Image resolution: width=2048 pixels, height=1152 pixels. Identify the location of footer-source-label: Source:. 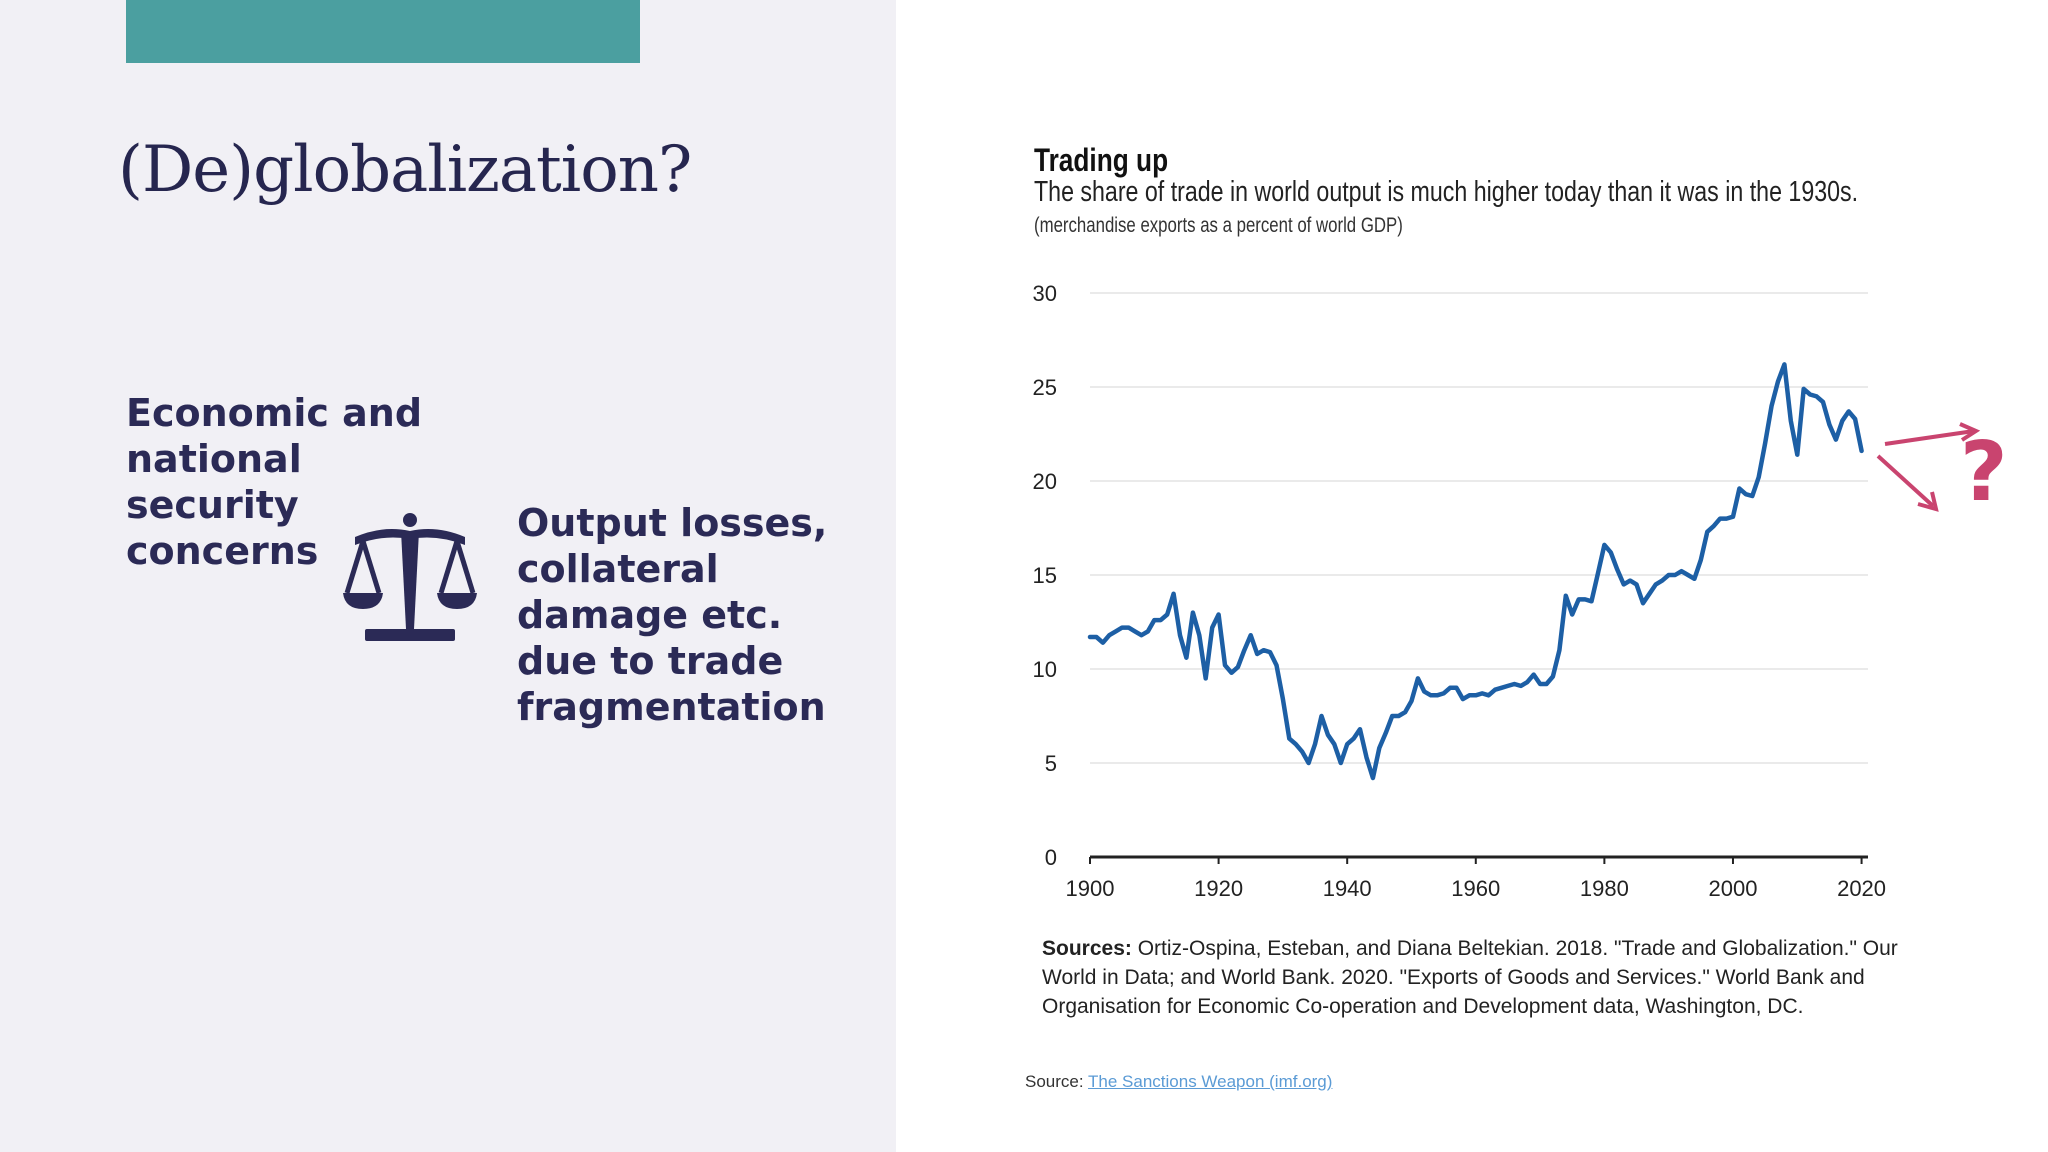
(1057, 1081).